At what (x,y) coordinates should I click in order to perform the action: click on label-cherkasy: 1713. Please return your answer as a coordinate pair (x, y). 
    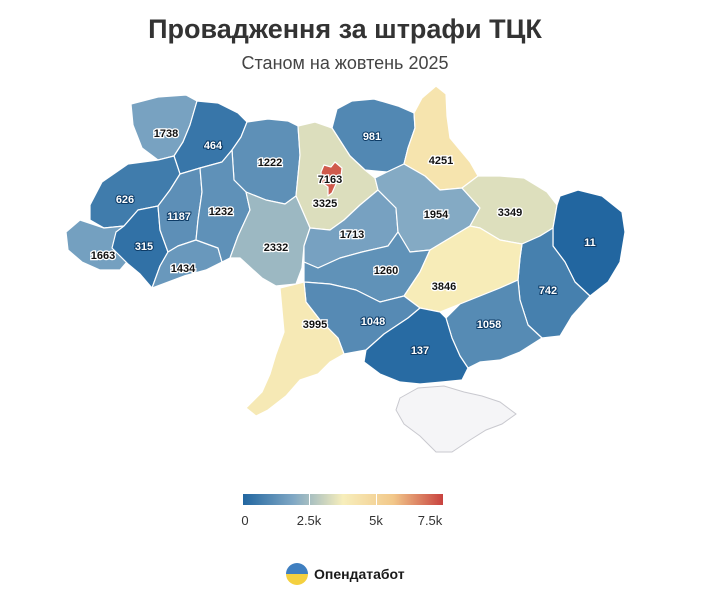
    Looking at the image, I should click on (352, 235).